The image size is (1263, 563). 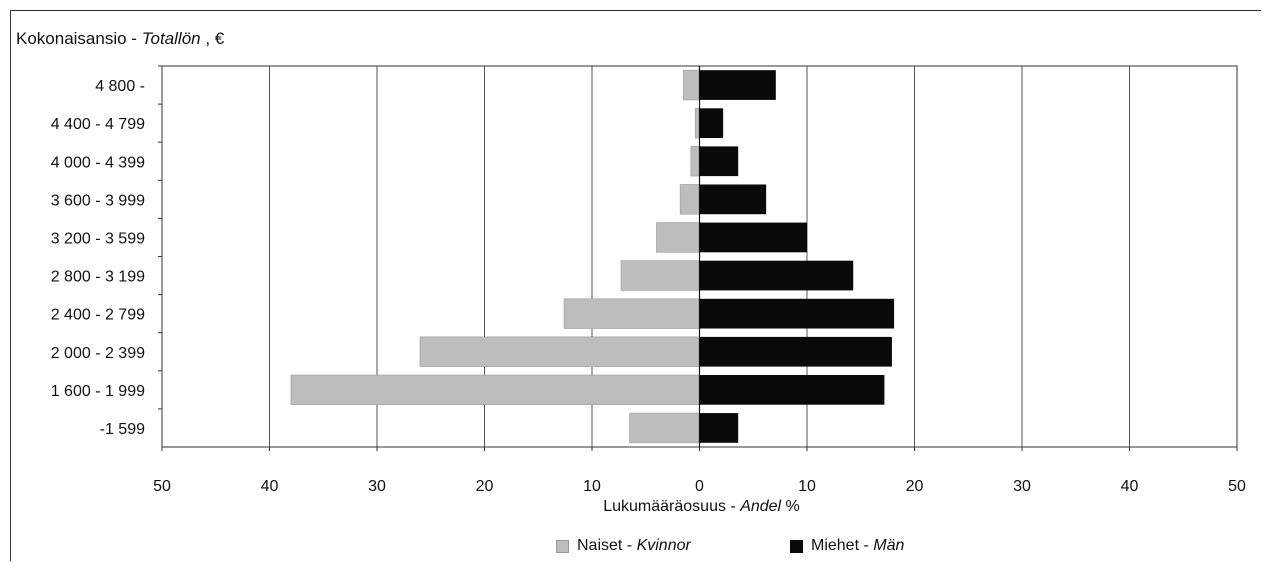 I want to click on y-tick-label: 3 600 - 3 999, so click(x=98, y=200).